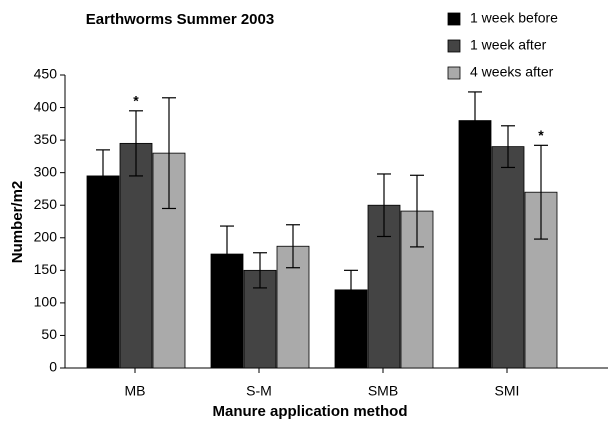 The height and width of the screenshot is (439, 611). What do you see at coordinates (46, 139) in the screenshot?
I see `y-tick-label: 350` at bounding box center [46, 139].